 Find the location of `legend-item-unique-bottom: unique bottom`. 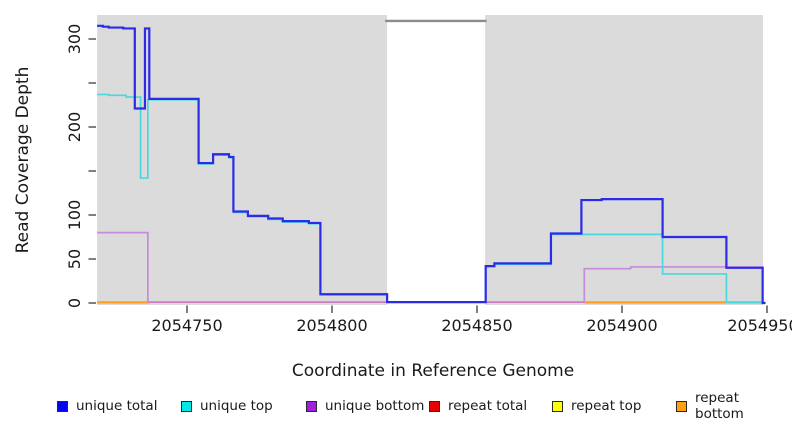

legend-item-unique-bottom: unique bottom is located at coordinates (365, 406).